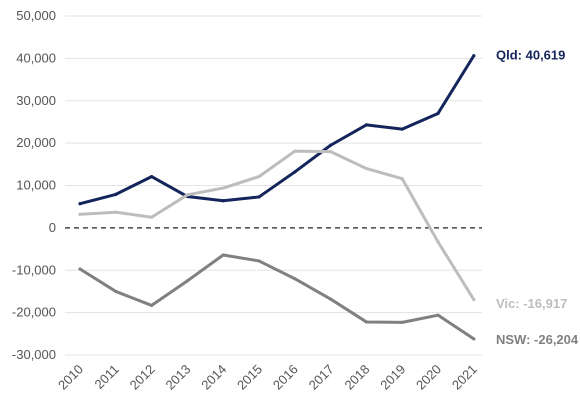 Image resolution: width=580 pixels, height=407 pixels. What do you see at coordinates (530, 54) in the screenshot?
I see `end-label-qld: Qld: 40,619` at bounding box center [530, 54].